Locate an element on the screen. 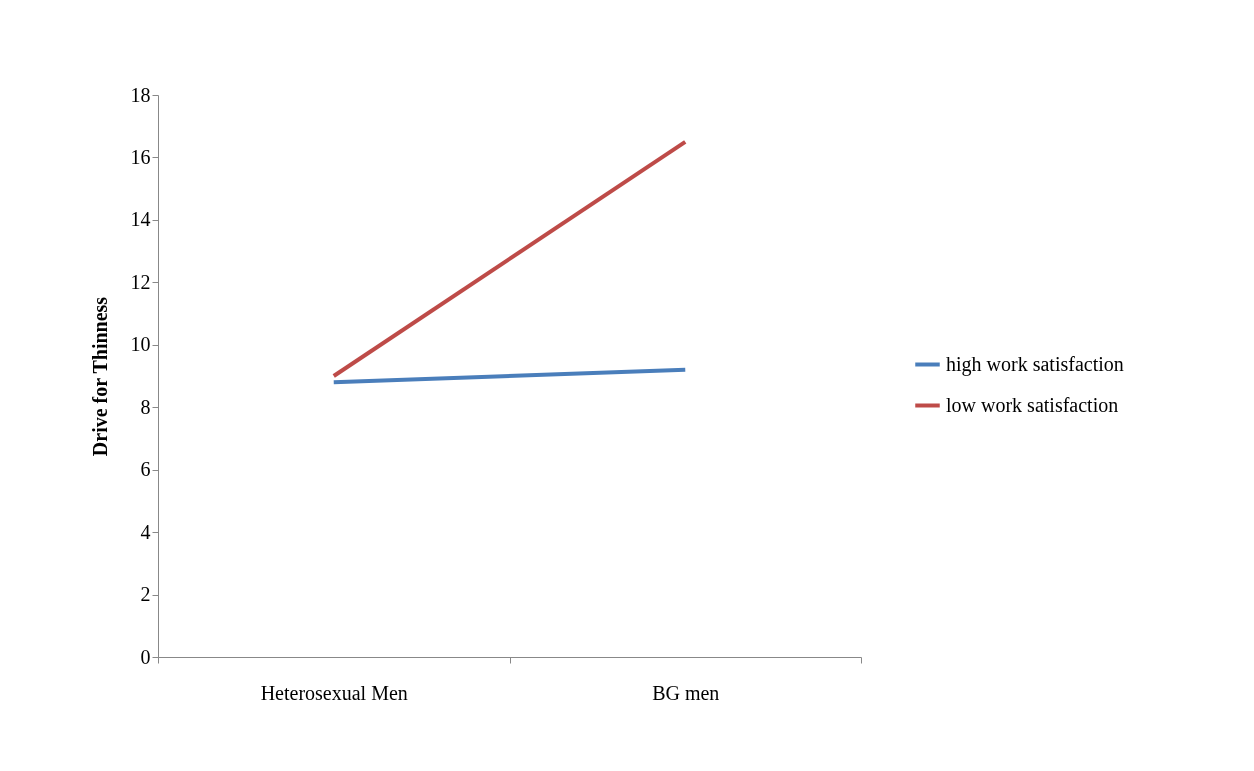  y-tick-label: 18 is located at coordinates (140, 94).